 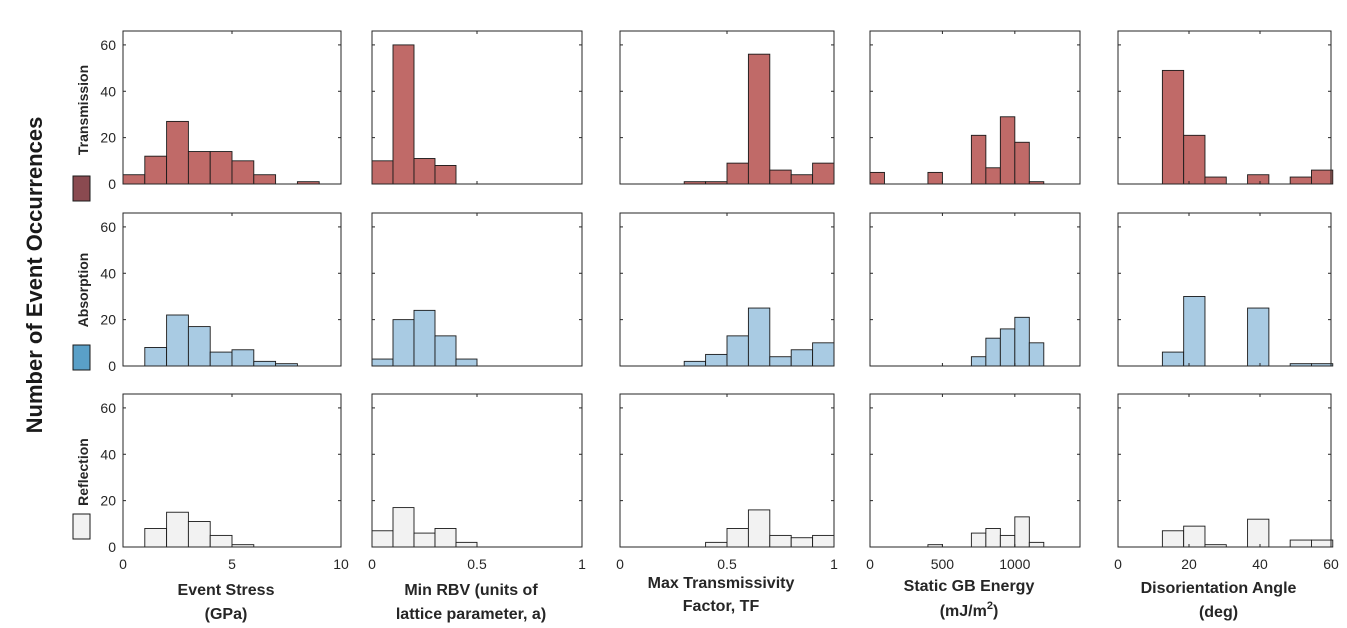 I want to click on panel-max-transmissivity-factor-reflection: 0 0.5 1, so click(x=727, y=482).